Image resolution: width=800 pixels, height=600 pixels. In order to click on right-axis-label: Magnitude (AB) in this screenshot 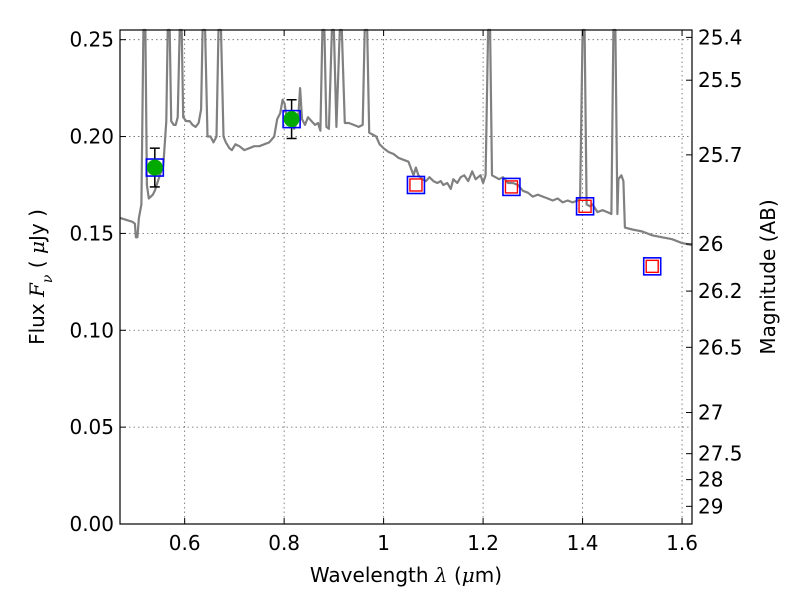, I will do `click(768, 276)`.